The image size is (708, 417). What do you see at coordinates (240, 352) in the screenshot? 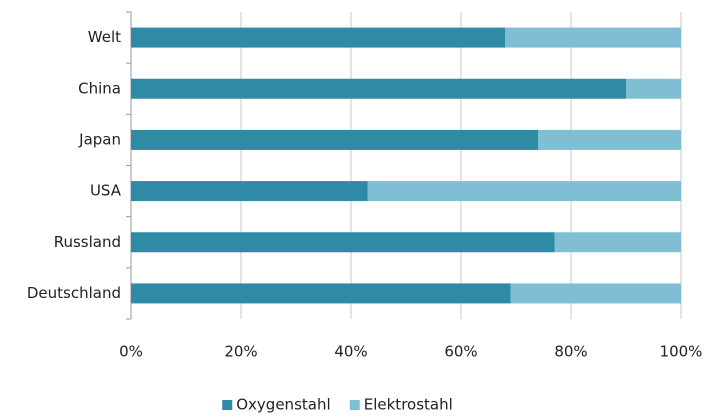
I see `x-tick-label: 20%` at bounding box center [240, 352].